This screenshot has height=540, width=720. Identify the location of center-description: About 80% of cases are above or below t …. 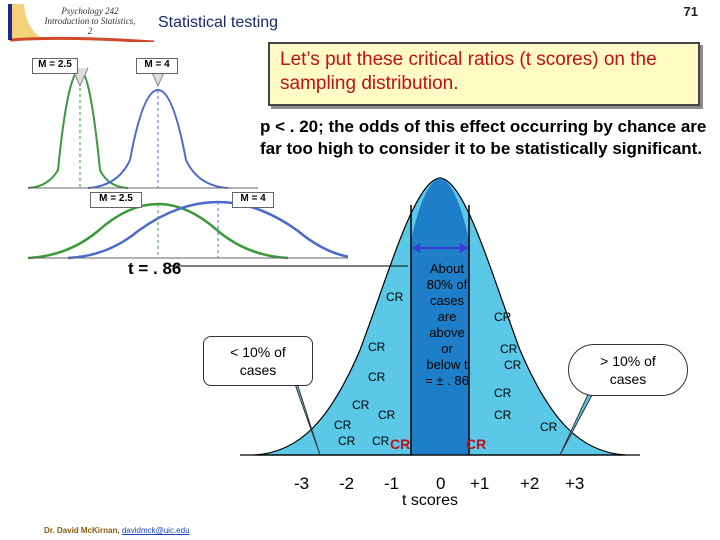
(447, 325).